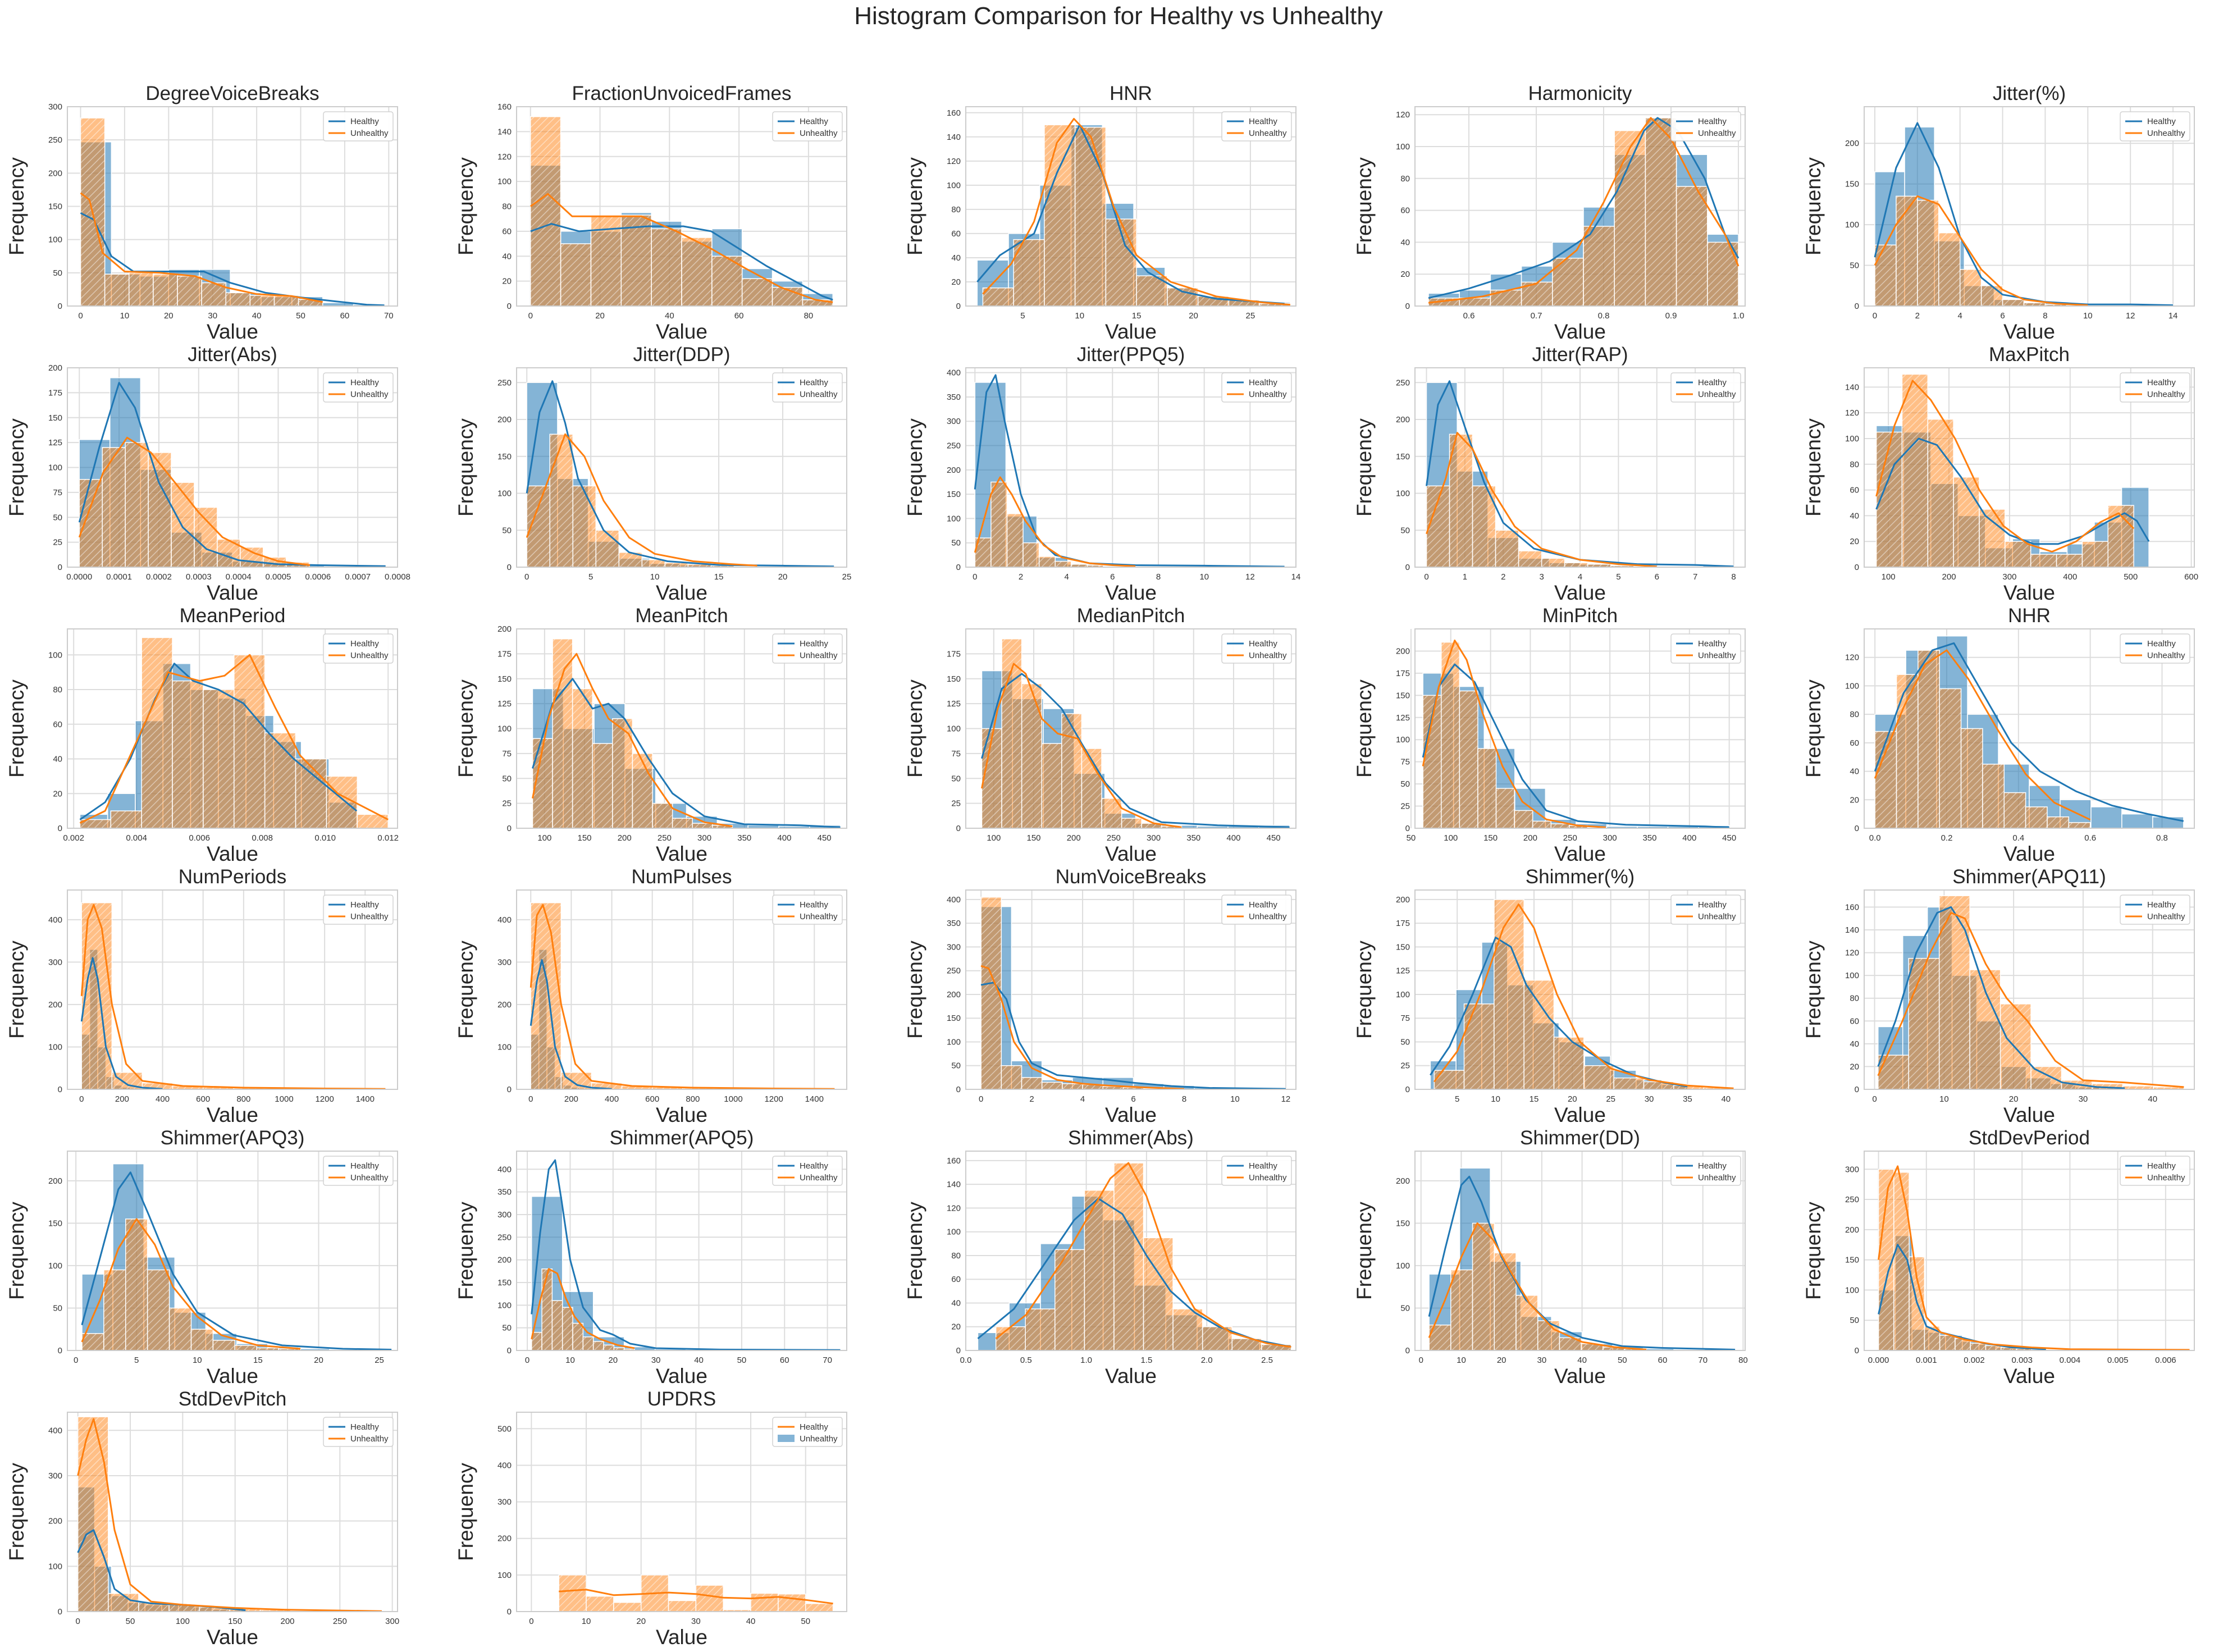 The image size is (2237, 1652). Describe the element at coordinates (1034, 838) in the screenshot. I see `x-tick-label: 150` at that location.